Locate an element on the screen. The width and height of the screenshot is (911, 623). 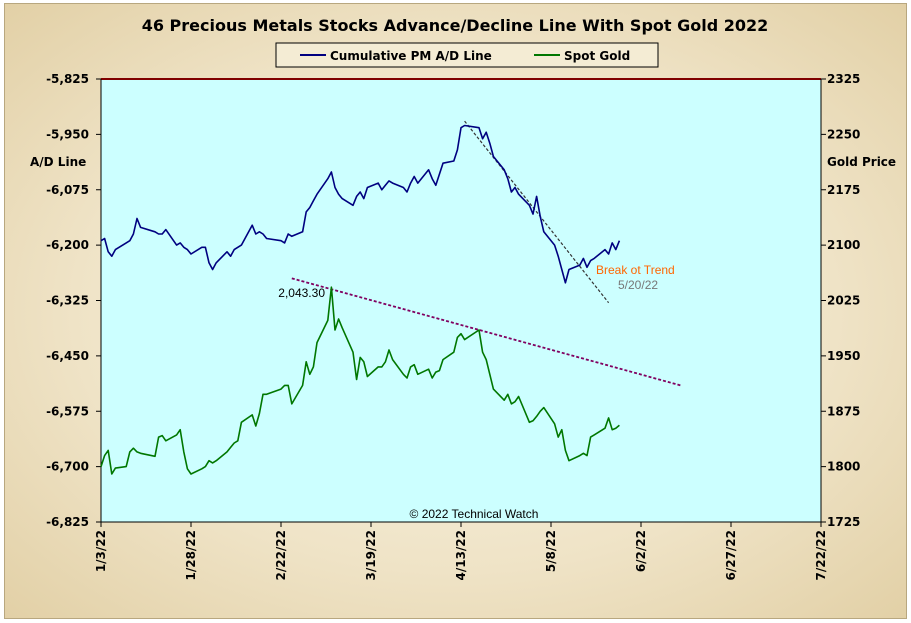
right-tick-label: 1950 is located at coordinates (843, 356).